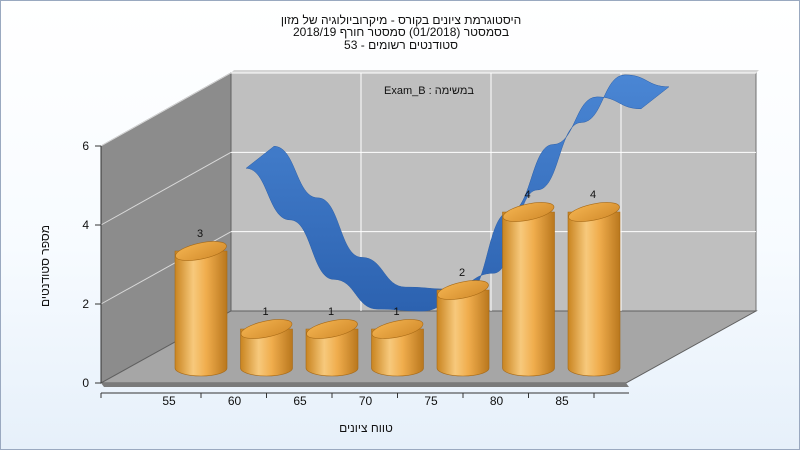 The height and width of the screenshot is (451, 800). What do you see at coordinates (85, 146) in the screenshot?
I see `y-tick-label: 6` at bounding box center [85, 146].